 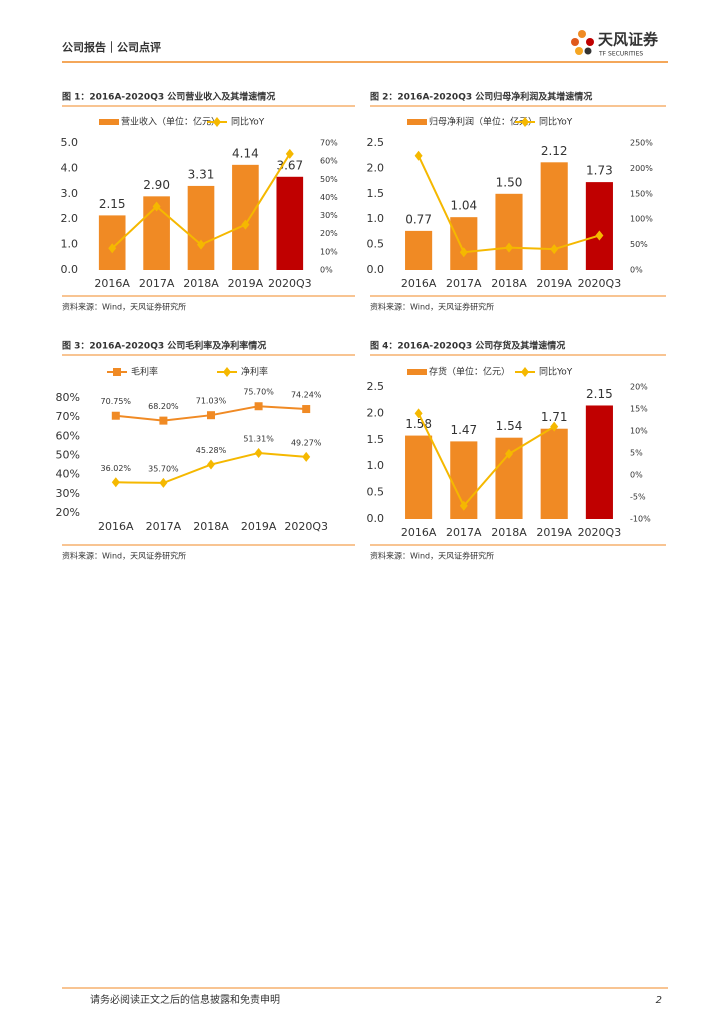 What do you see at coordinates (620, 54) in the screenshot?
I see `logo-en: TF SECURITIES` at bounding box center [620, 54].